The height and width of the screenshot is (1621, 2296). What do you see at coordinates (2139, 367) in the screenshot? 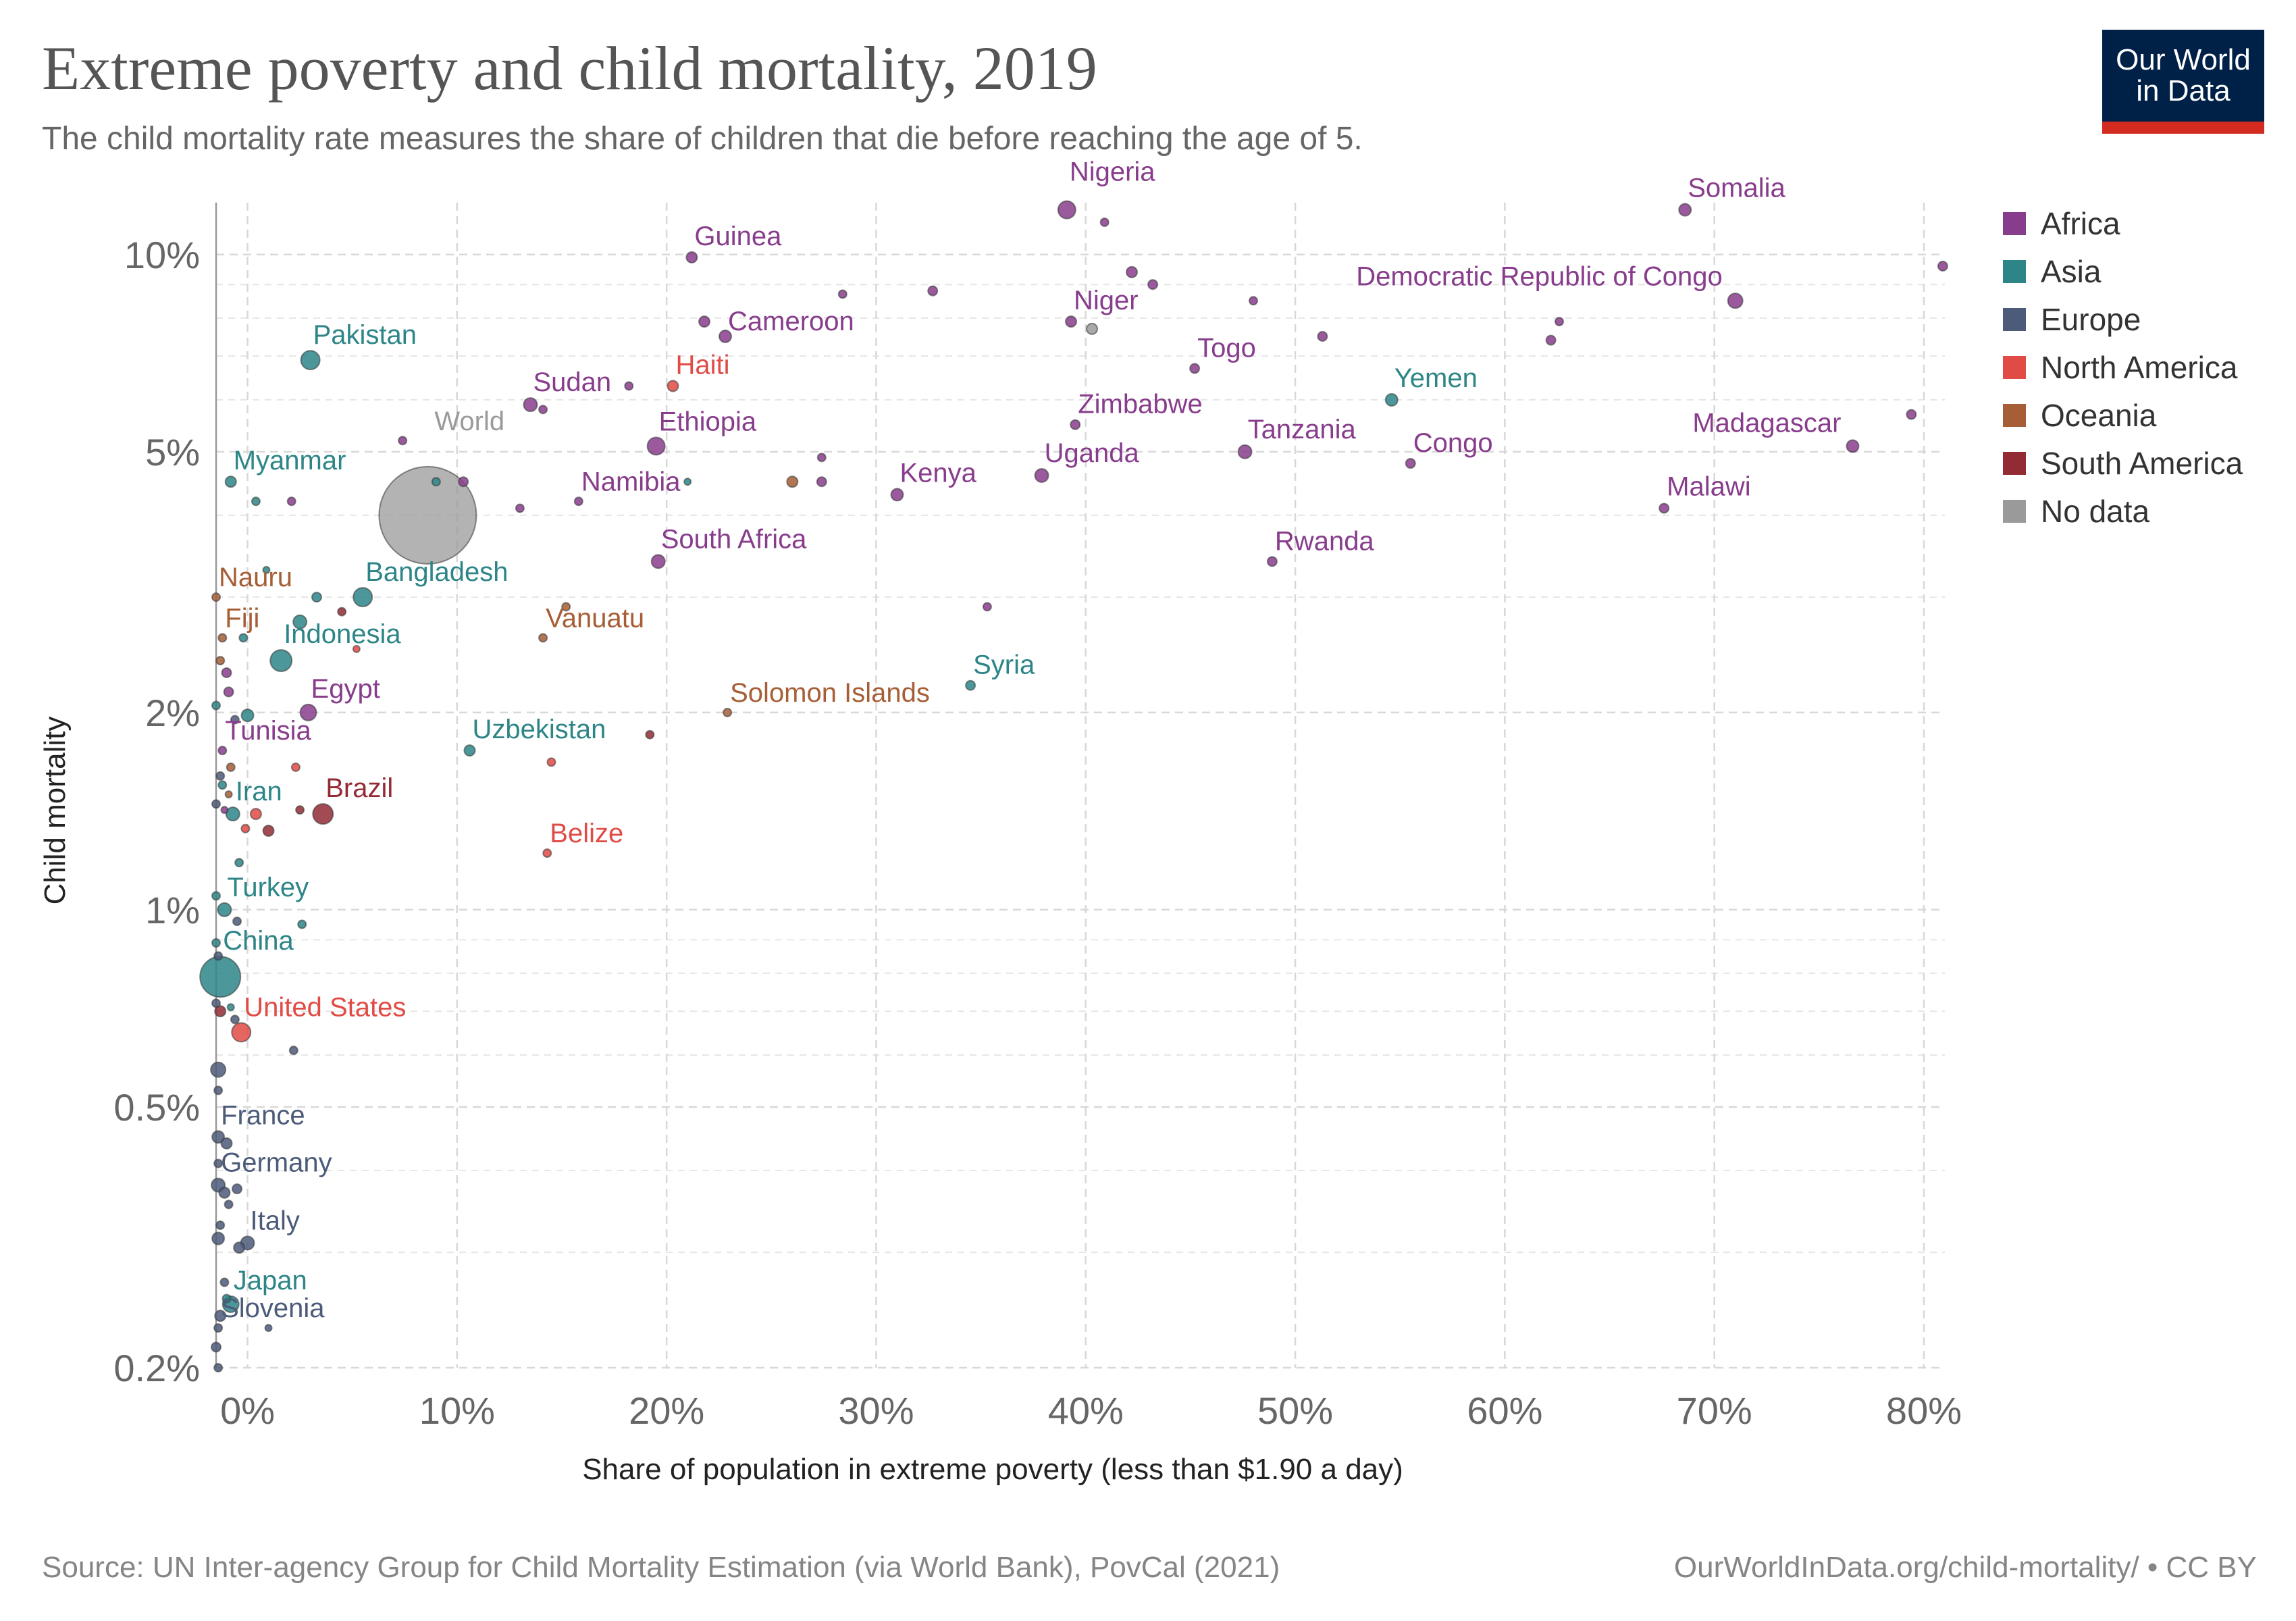
I see `legend-label: North America` at bounding box center [2139, 367].